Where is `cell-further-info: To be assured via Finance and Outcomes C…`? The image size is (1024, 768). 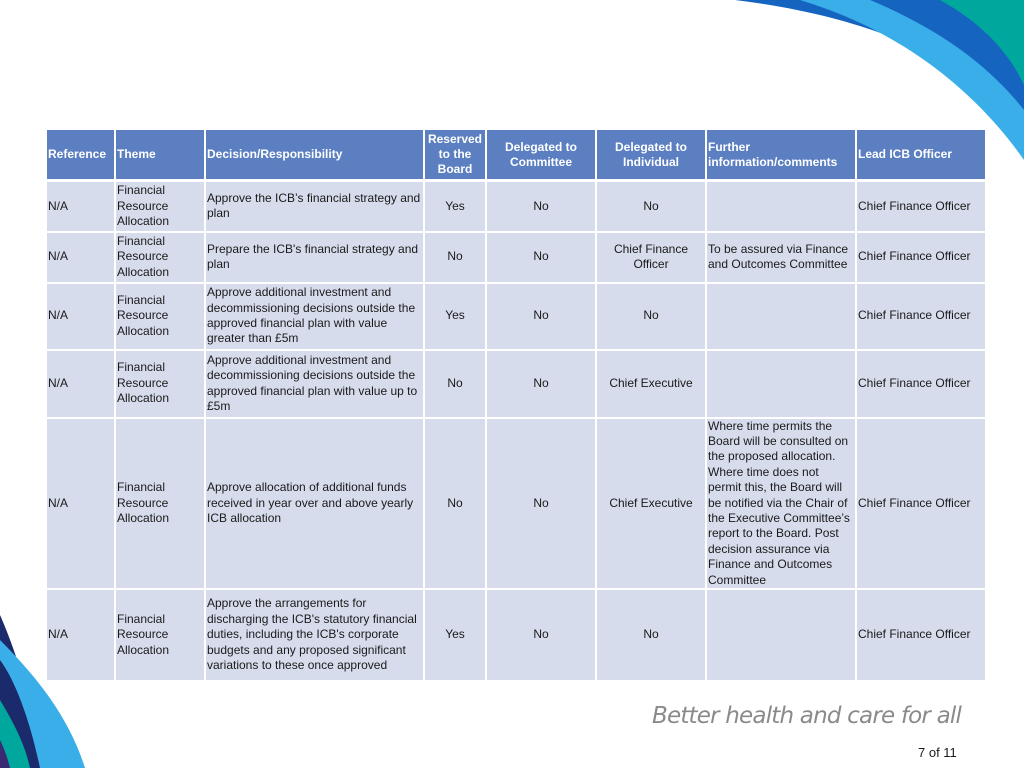 cell-further-info: To be assured via Finance and Outcomes C… is located at coordinates (781, 257).